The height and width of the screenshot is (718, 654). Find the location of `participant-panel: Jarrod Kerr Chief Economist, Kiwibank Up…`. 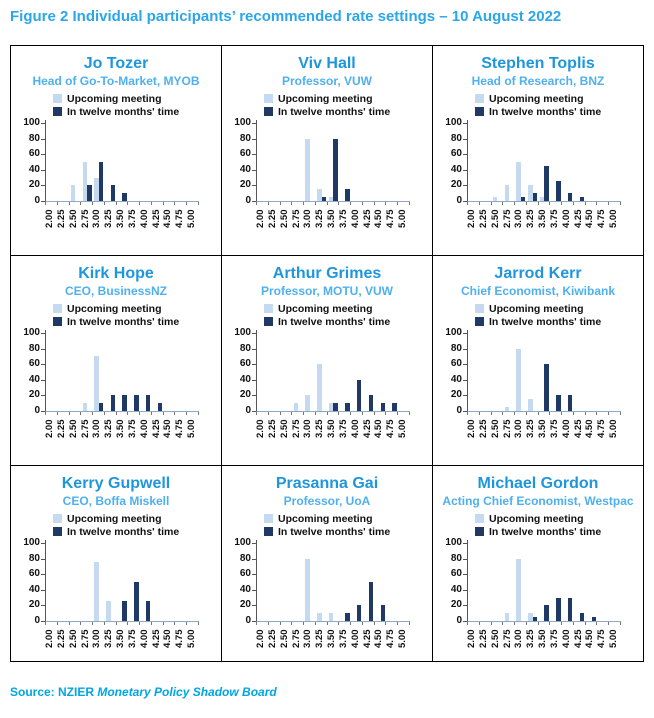

participant-panel: Jarrod Kerr Chief Economist, Kiwibank Up… is located at coordinates (538, 361).